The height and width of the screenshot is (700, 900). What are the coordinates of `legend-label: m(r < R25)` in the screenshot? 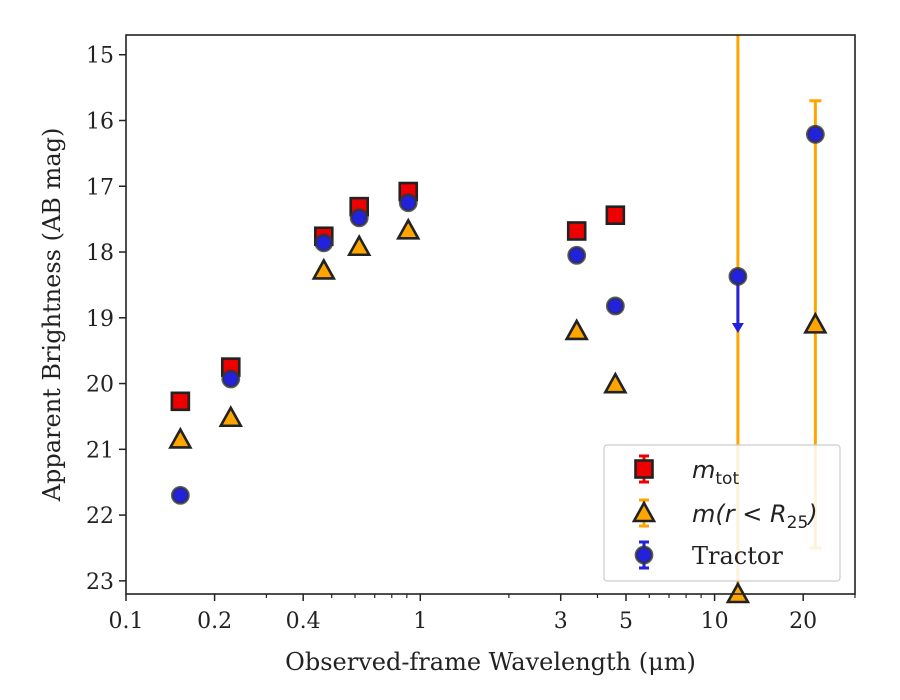 It's located at (755, 516).